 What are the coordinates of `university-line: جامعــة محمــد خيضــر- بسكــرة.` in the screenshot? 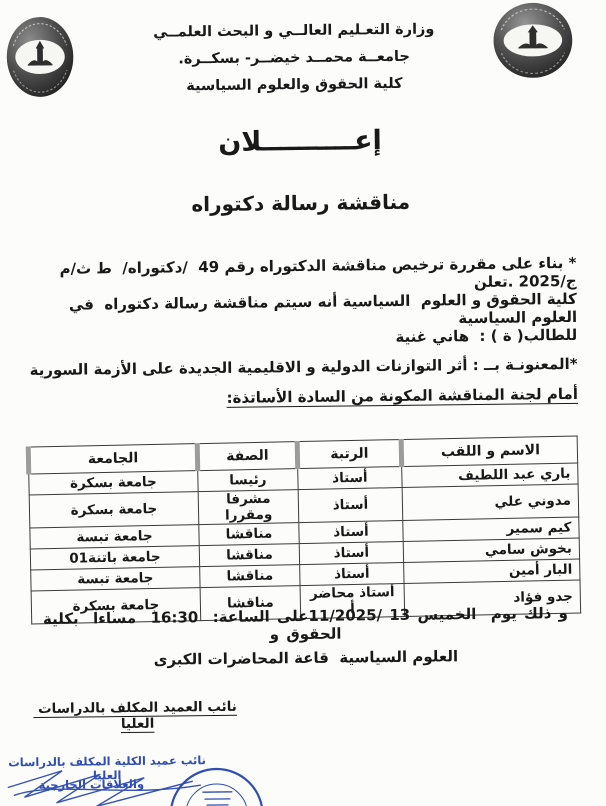 It's located at (294, 58).